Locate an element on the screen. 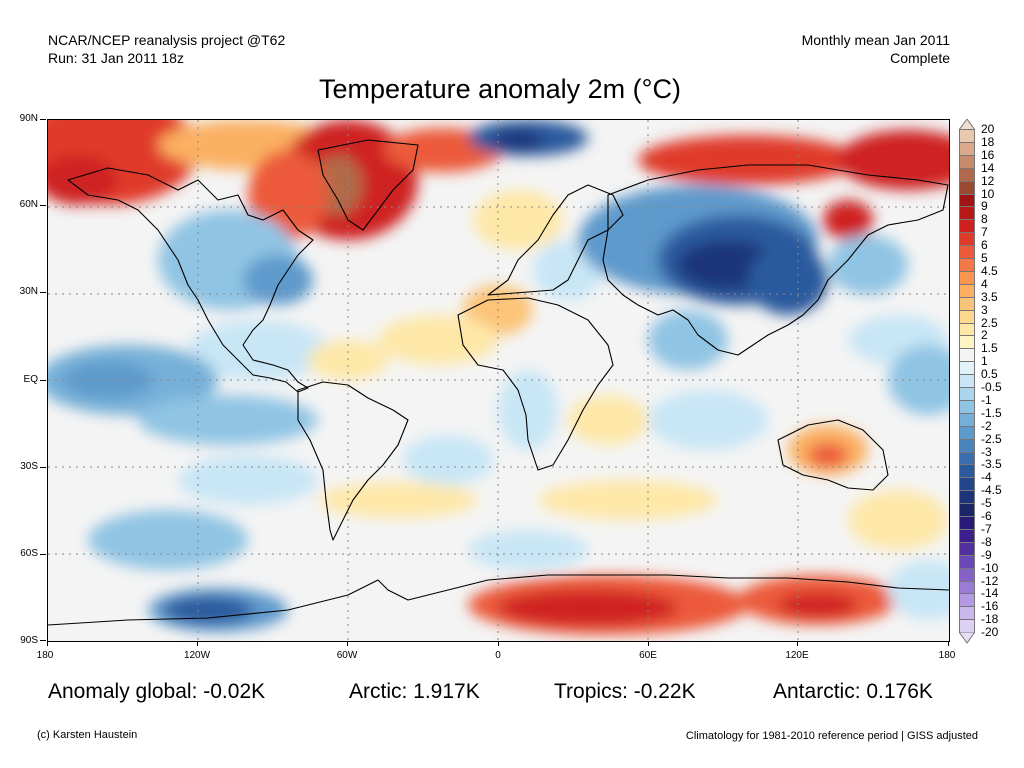  colorbar-label: -2.5 is located at coordinates (991, 438).